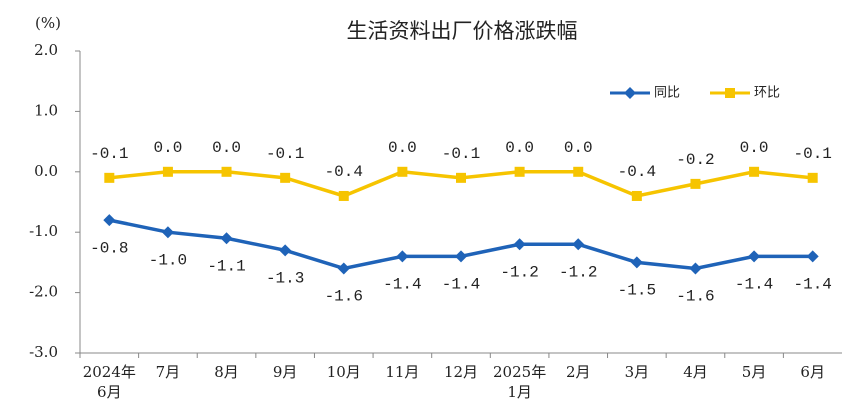 This screenshot has width=863, height=418. I want to click on y-axis-label: (%), so click(48, 23).